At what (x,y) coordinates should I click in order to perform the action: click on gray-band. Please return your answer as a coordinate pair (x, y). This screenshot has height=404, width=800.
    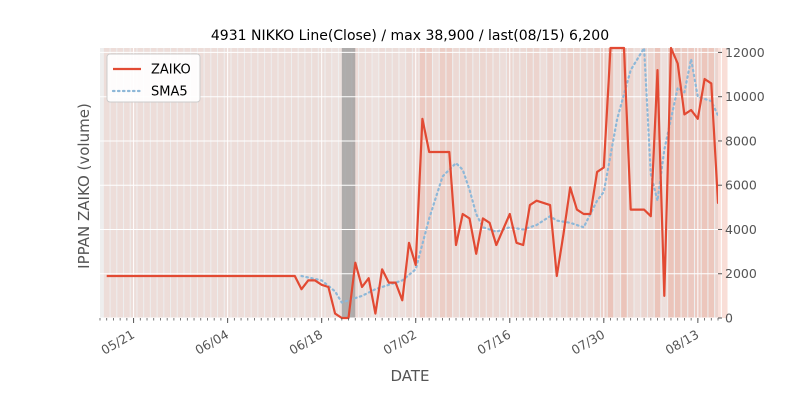
    Looking at the image, I should click on (348, 183).